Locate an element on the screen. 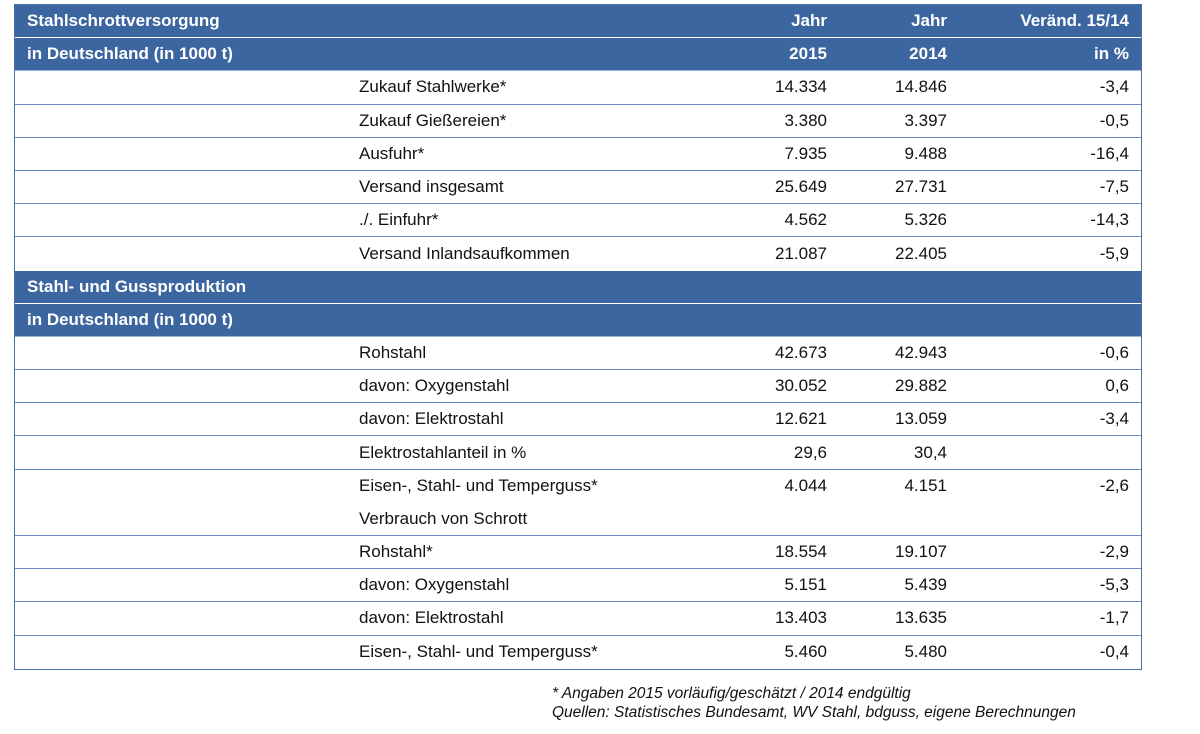 This screenshot has height=734, width=1200. column-header-2014-top: Jahr is located at coordinates (929, 21).